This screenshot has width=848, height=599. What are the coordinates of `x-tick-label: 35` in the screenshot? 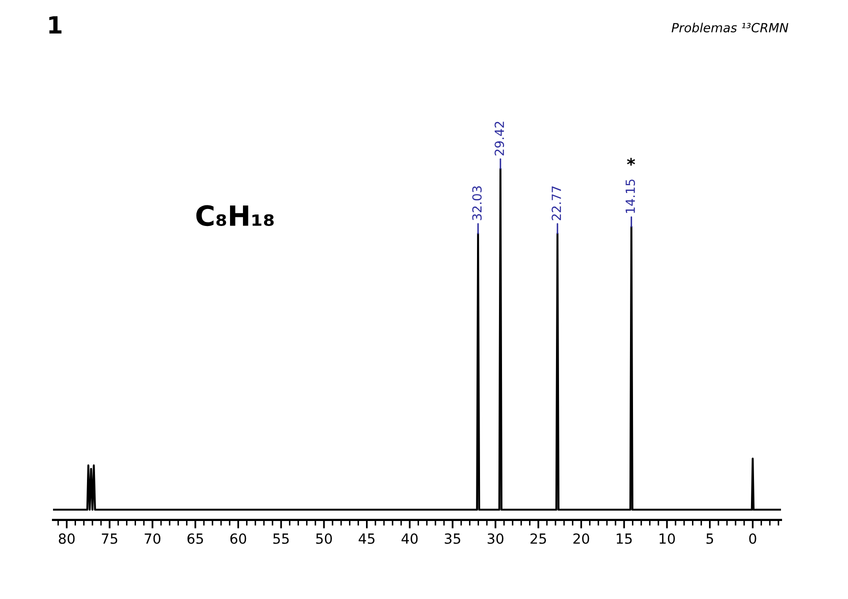 It's located at (452, 538).